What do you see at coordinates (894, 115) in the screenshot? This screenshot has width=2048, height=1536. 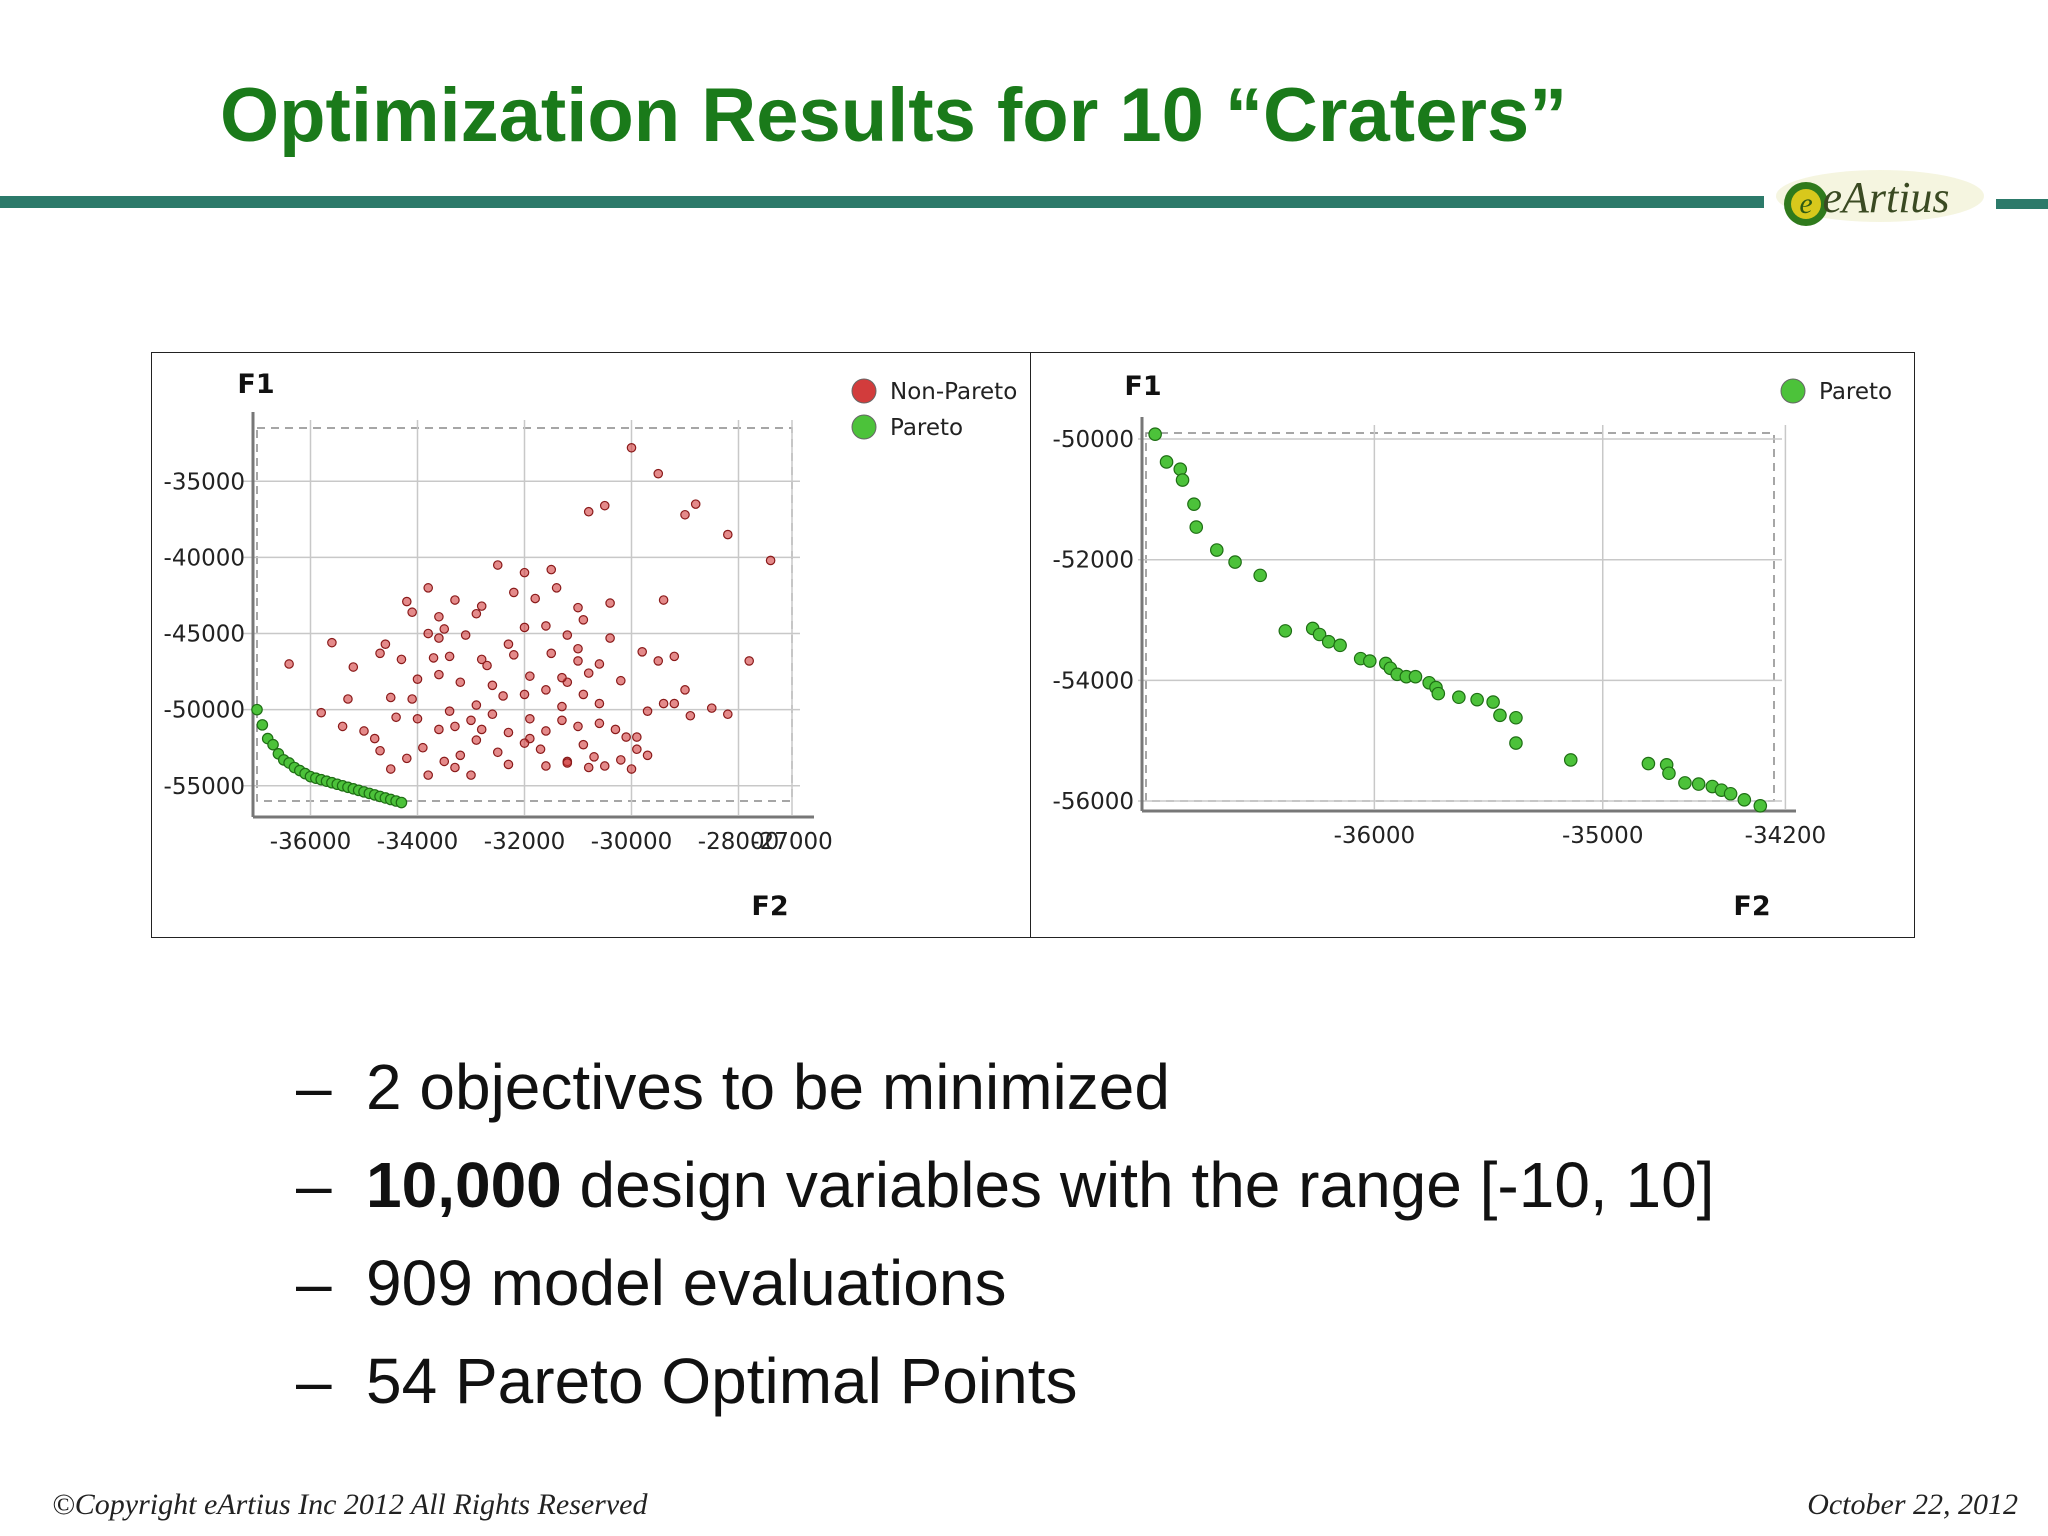 I see `slide-title: Optimization Results for 10 “Craters”` at bounding box center [894, 115].